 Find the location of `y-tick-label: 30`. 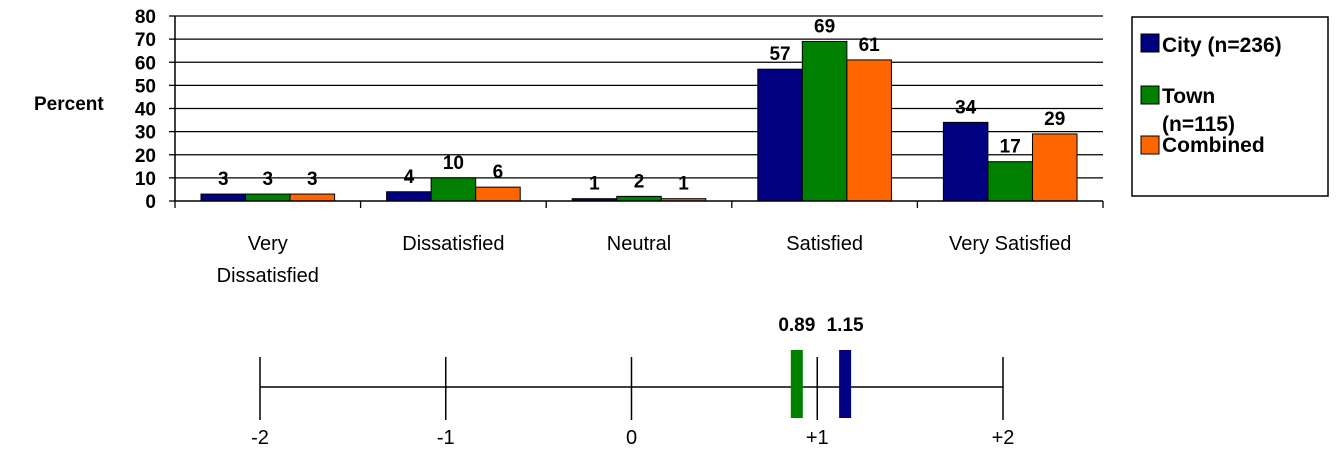

y-tick-label: 30 is located at coordinates (145, 133).